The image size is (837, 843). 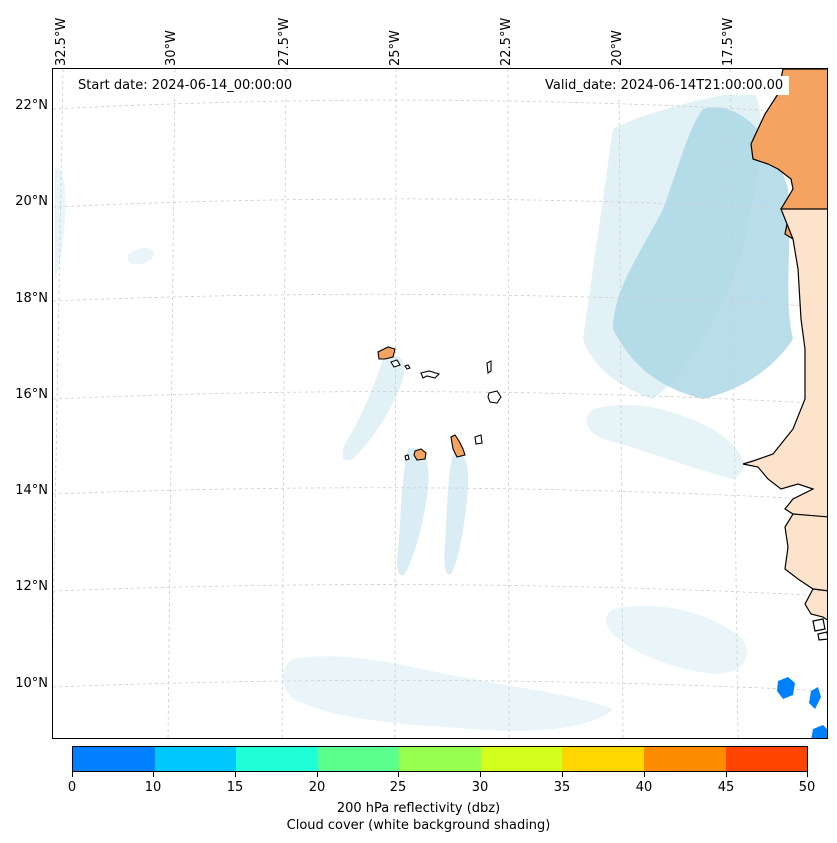 What do you see at coordinates (395, 363) in the screenshot?
I see `island-sao-vicente` at bounding box center [395, 363].